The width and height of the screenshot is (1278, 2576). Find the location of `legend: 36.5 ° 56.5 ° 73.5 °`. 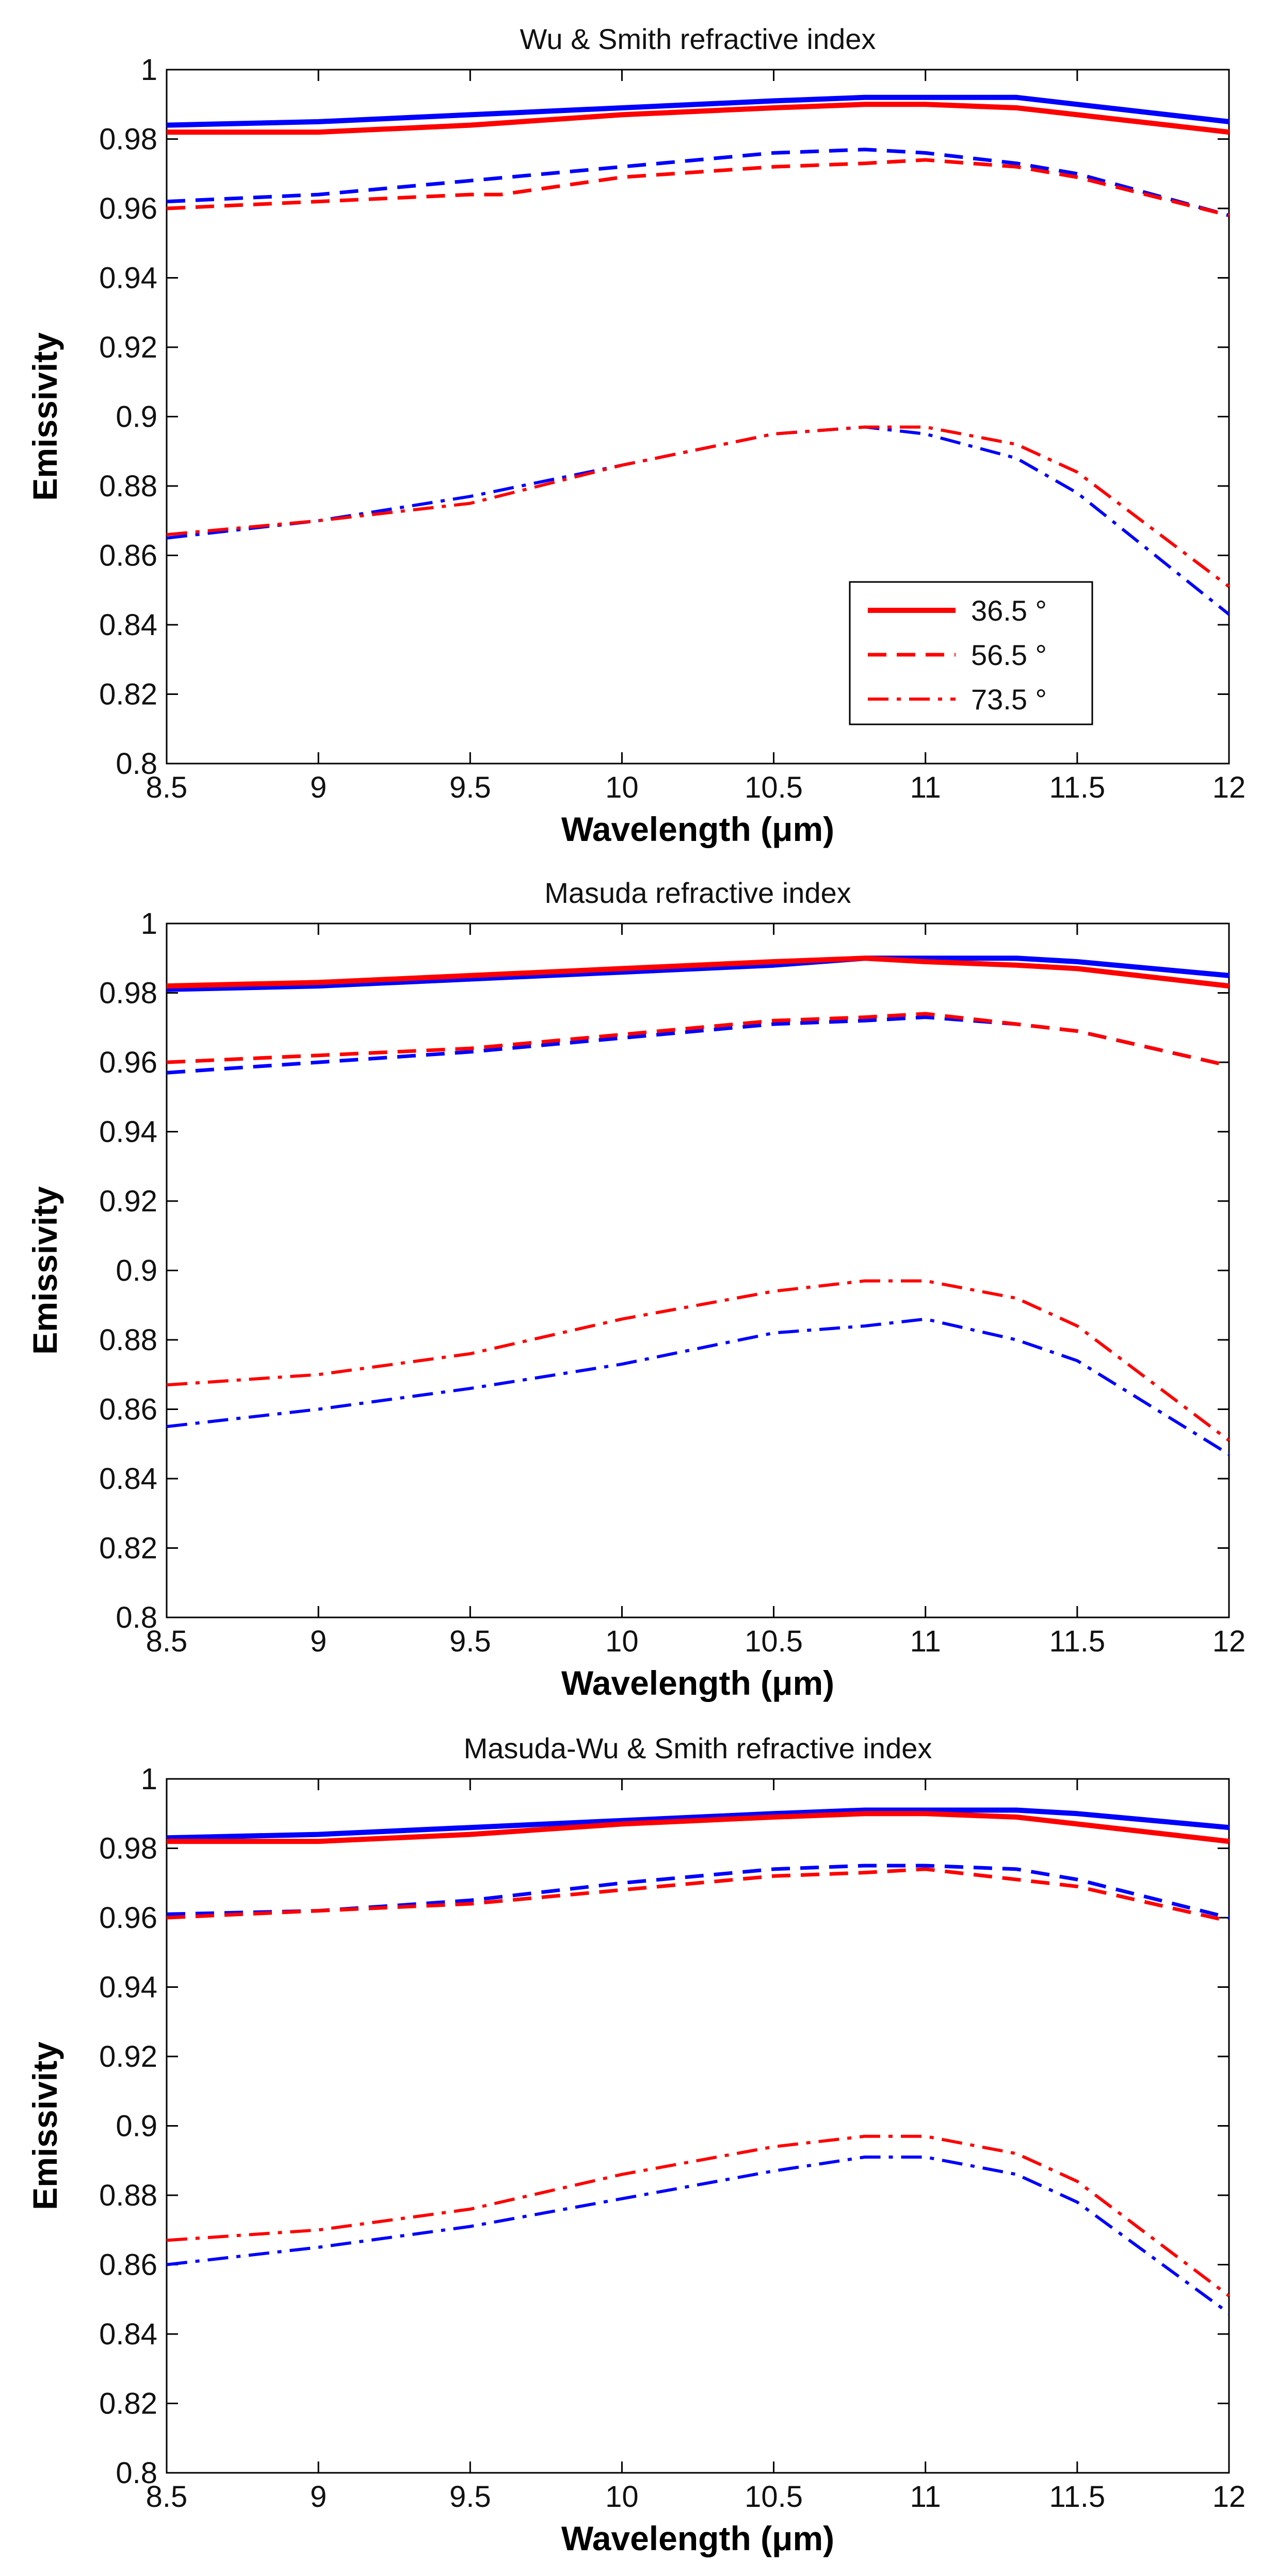

legend: 36.5 ° 56.5 ° 73.5 ° is located at coordinates (971, 653).